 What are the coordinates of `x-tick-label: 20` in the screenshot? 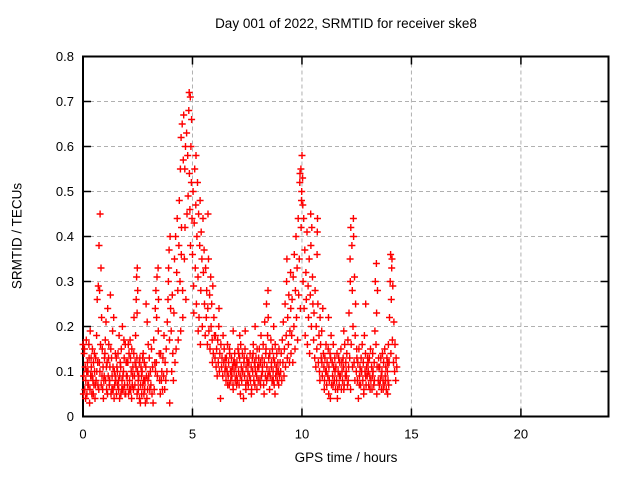 It's located at (521, 434).